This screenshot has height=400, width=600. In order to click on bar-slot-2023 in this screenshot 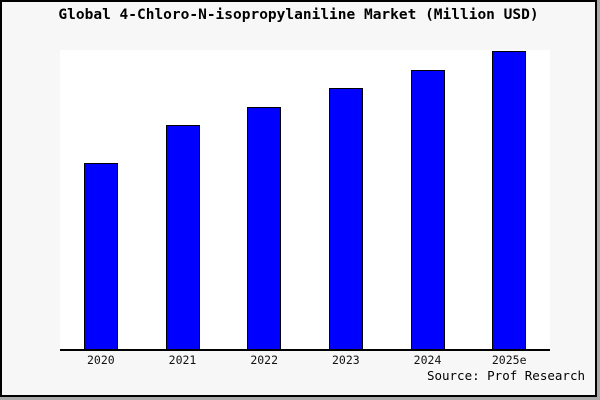, I will do `click(346, 199)`.